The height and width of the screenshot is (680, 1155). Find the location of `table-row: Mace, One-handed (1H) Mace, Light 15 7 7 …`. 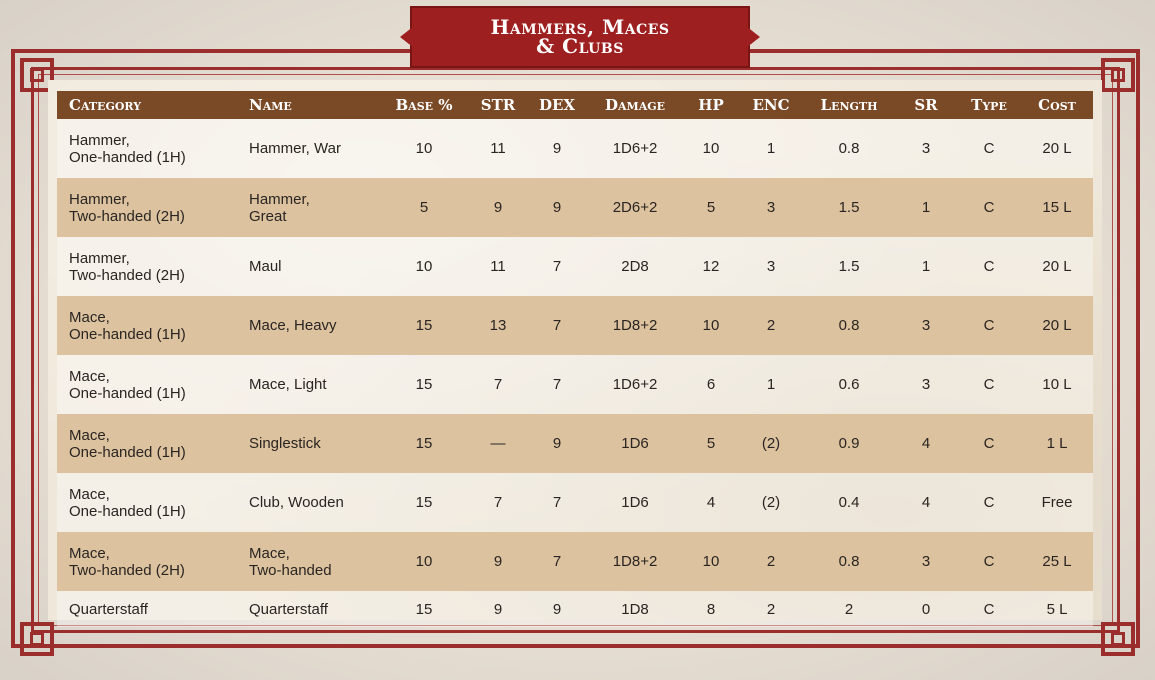

table-row: Mace, One-handed (1H) Mace, Light 15 7 7 … is located at coordinates (575, 384).